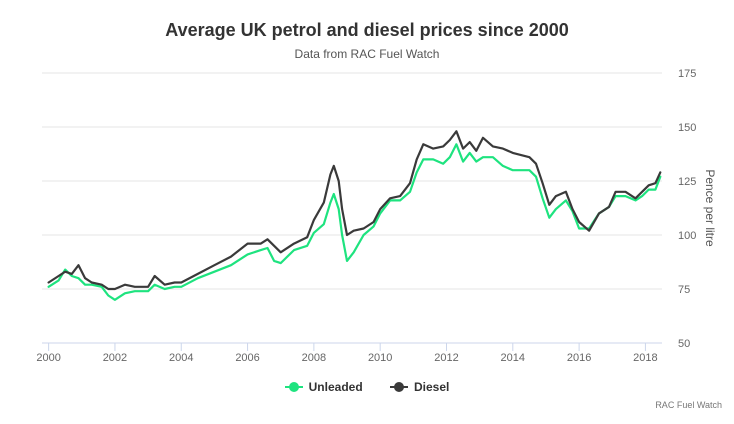 Image resolution: width=734 pixels, height=424 pixels. I want to click on x-tick-label-2006: 2006, so click(247, 358).